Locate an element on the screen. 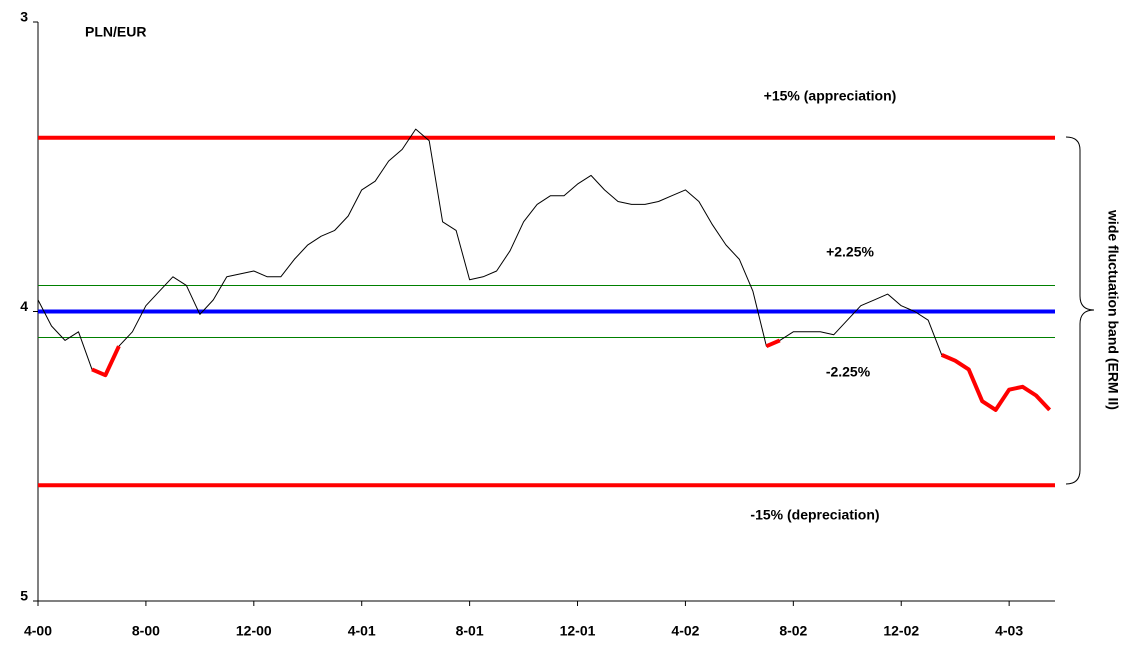 The width and height of the screenshot is (1128, 649). reference-label: -15% (depreciation) is located at coordinates (814, 515).